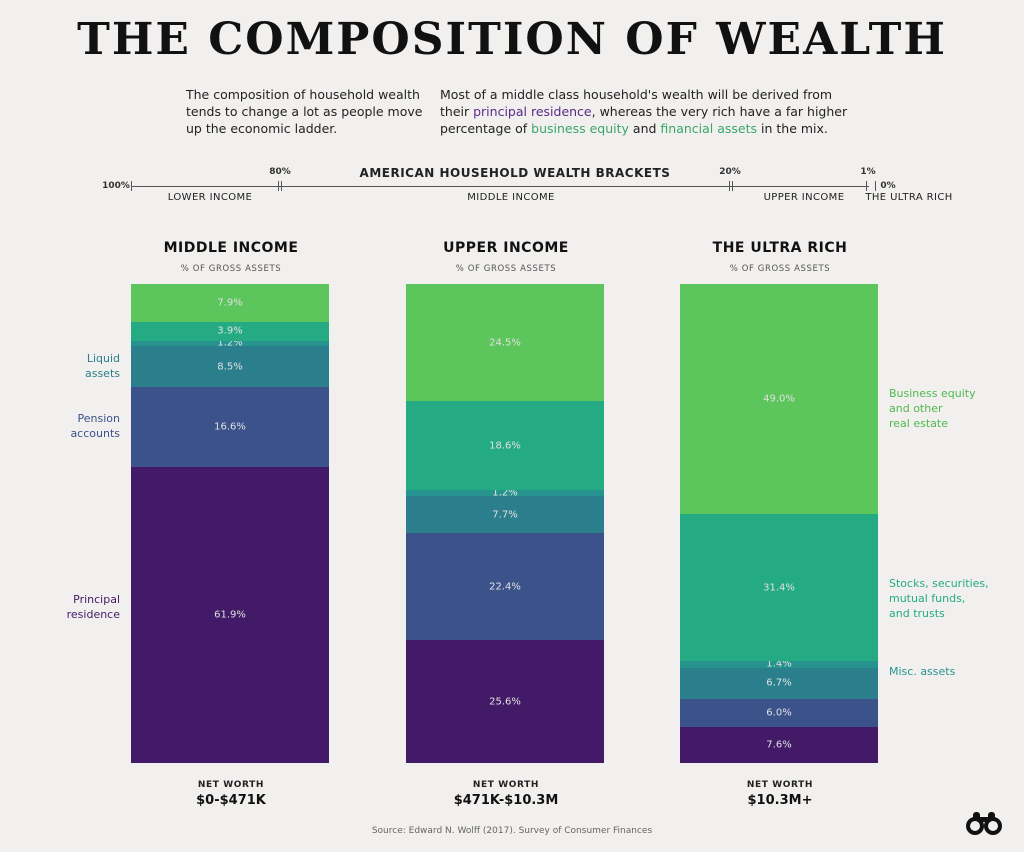 Image resolution: width=1024 pixels, height=852 pixels. I want to click on value-label-middle-income-misc-assets: 1.2%, so click(230, 343).